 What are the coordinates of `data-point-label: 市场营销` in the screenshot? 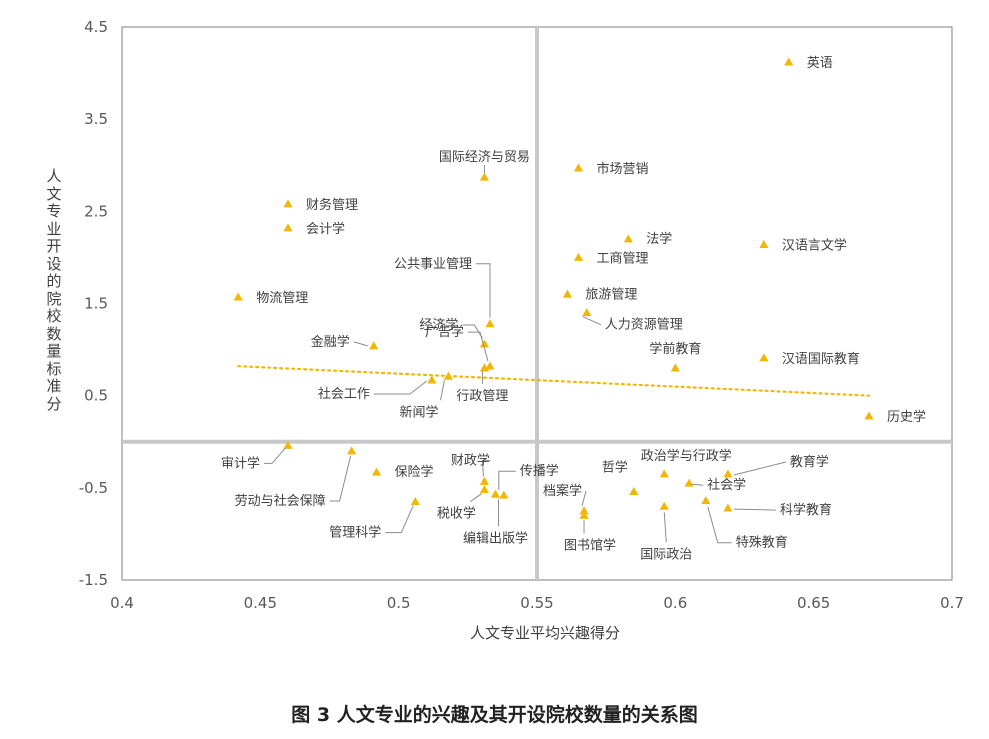 It's located at (623, 169).